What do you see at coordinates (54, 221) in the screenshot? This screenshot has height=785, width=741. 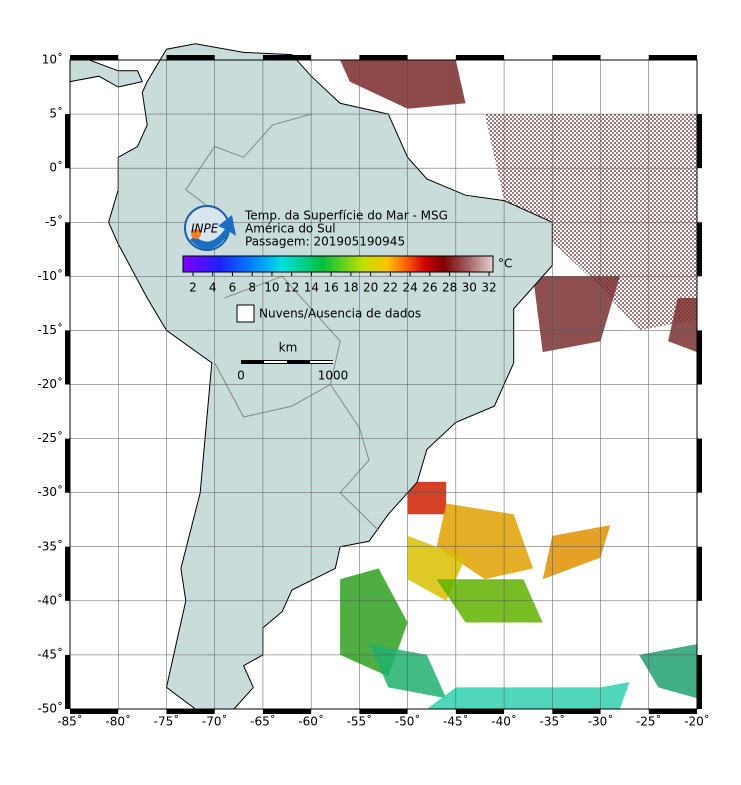 I see `lat-tick-label: -5˚` at bounding box center [54, 221].